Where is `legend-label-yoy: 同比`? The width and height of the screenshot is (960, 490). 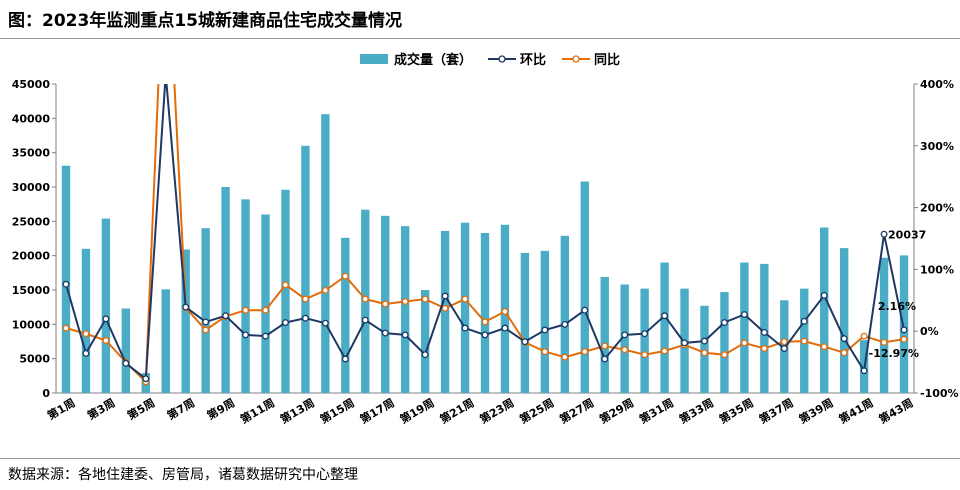
legend-label-yoy: 同比 is located at coordinates (607, 60).